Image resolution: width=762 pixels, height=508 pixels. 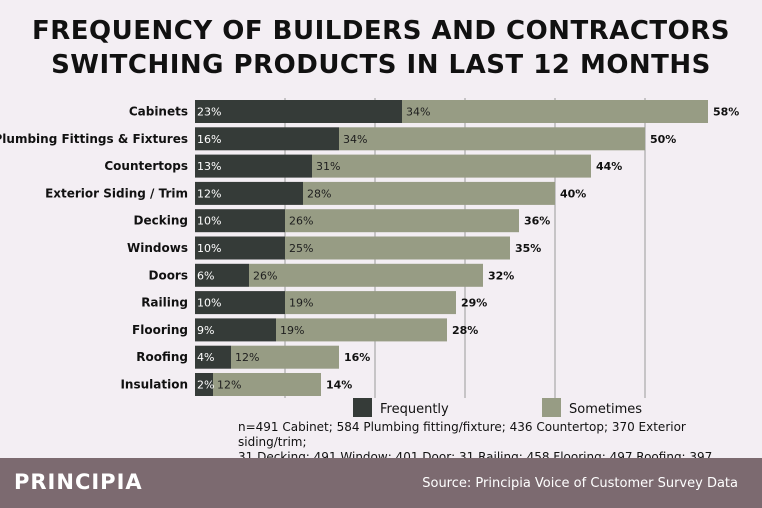 I want to click on data-label-frequently: 9%, so click(x=205, y=330).